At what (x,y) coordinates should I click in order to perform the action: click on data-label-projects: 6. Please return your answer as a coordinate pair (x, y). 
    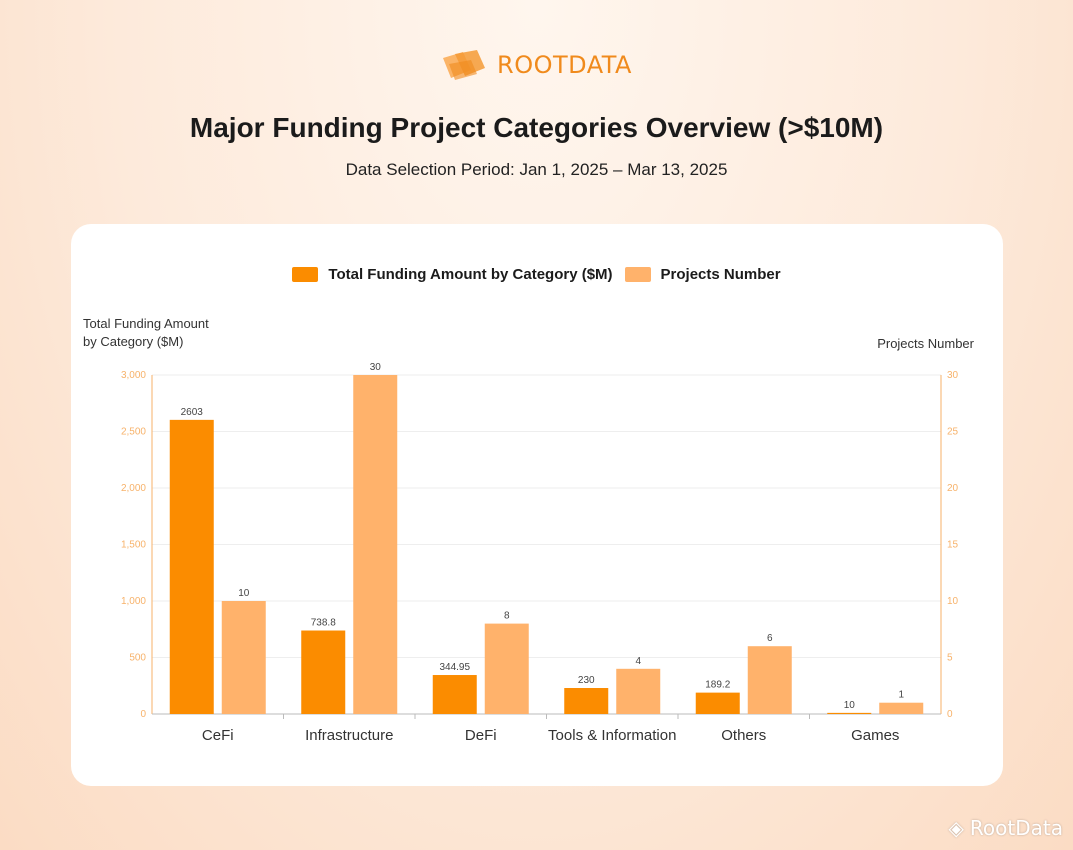
    Looking at the image, I should click on (770, 638).